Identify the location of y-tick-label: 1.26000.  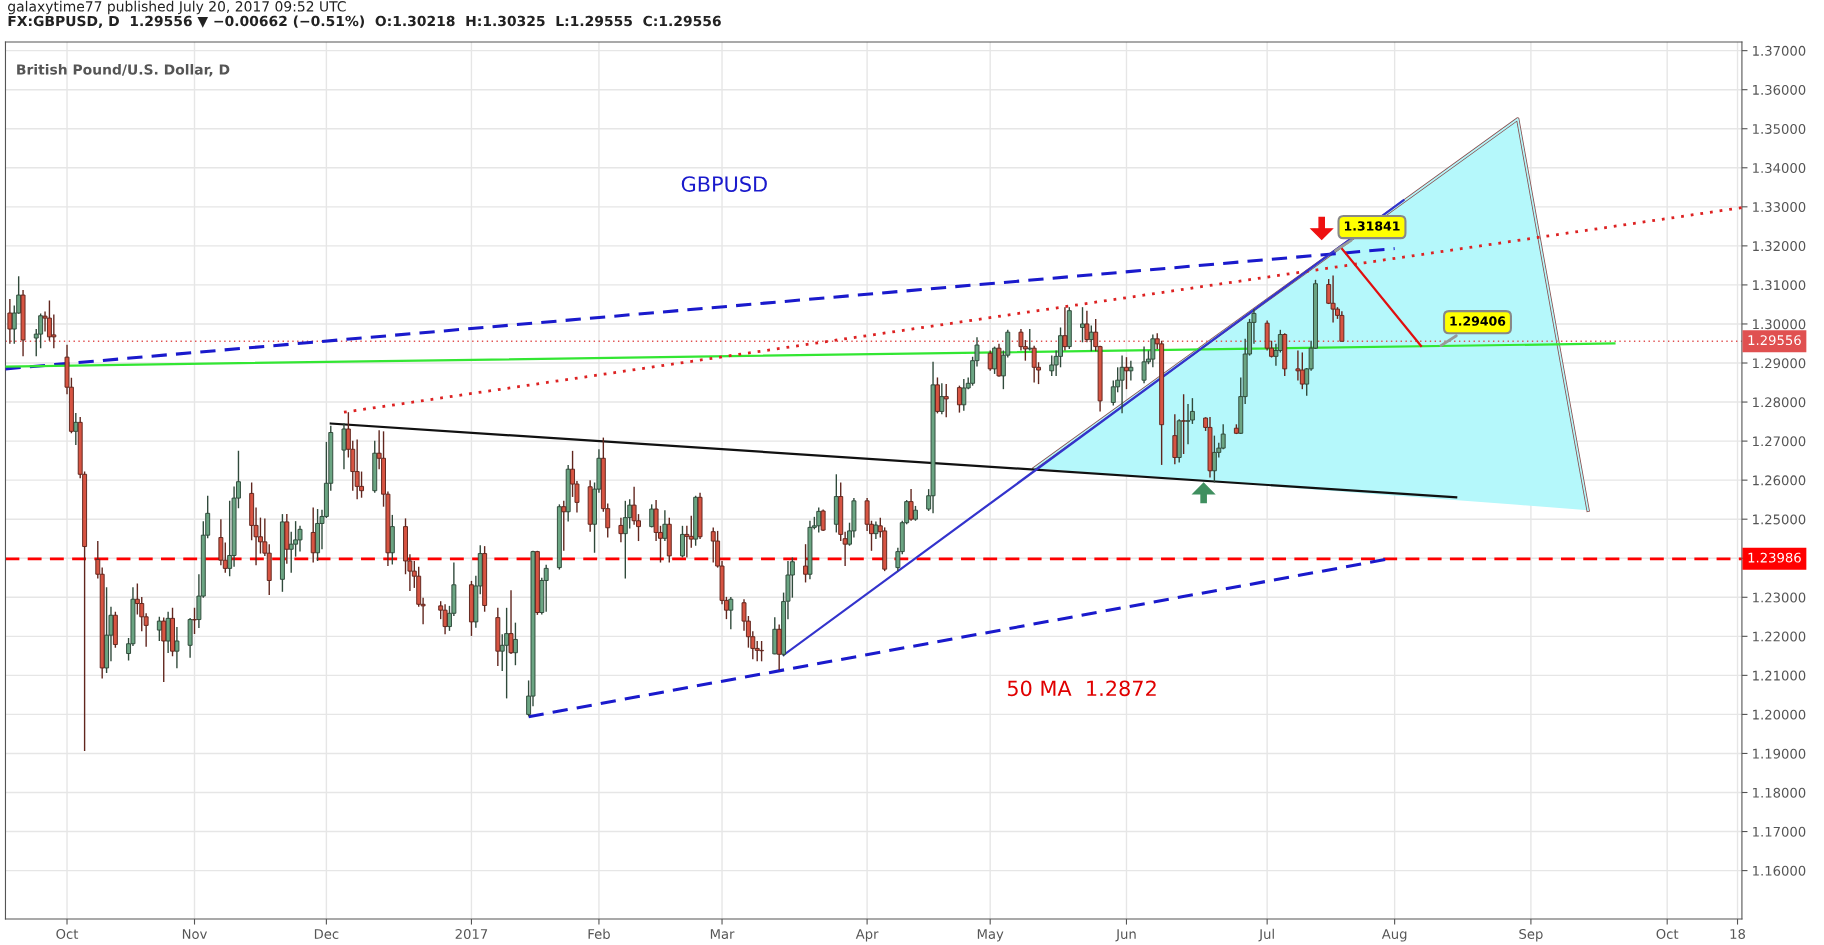
(1779, 480).